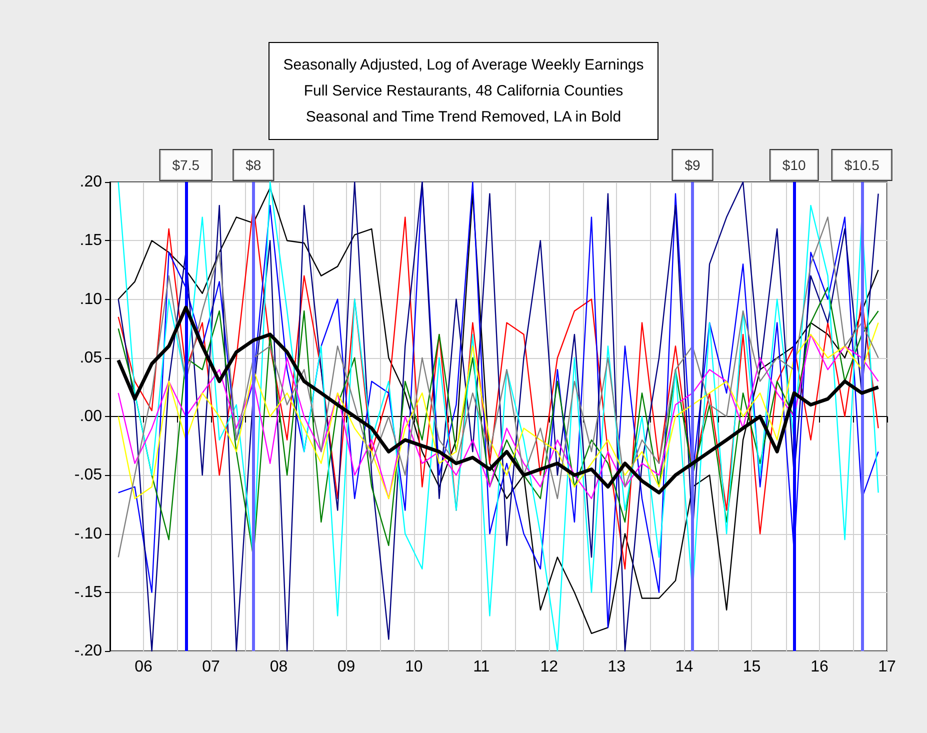 The image size is (927, 733). Describe the element at coordinates (862, 165) in the screenshot. I see `text: $10.5` at that location.